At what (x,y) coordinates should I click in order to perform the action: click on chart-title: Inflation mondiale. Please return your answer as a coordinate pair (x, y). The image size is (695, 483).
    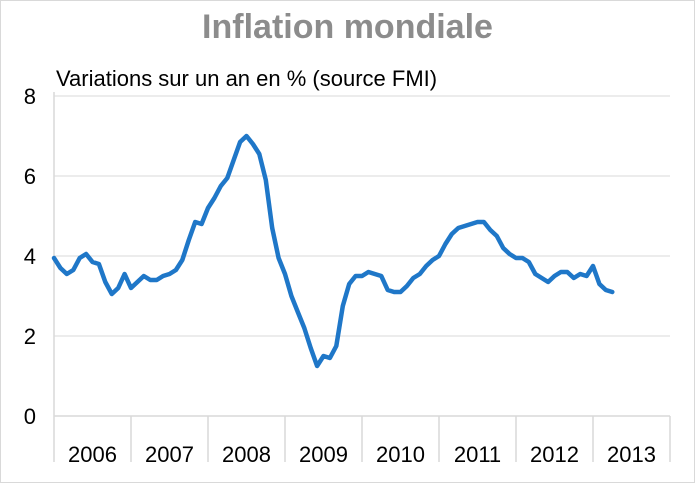
    Looking at the image, I should click on (347, 27).